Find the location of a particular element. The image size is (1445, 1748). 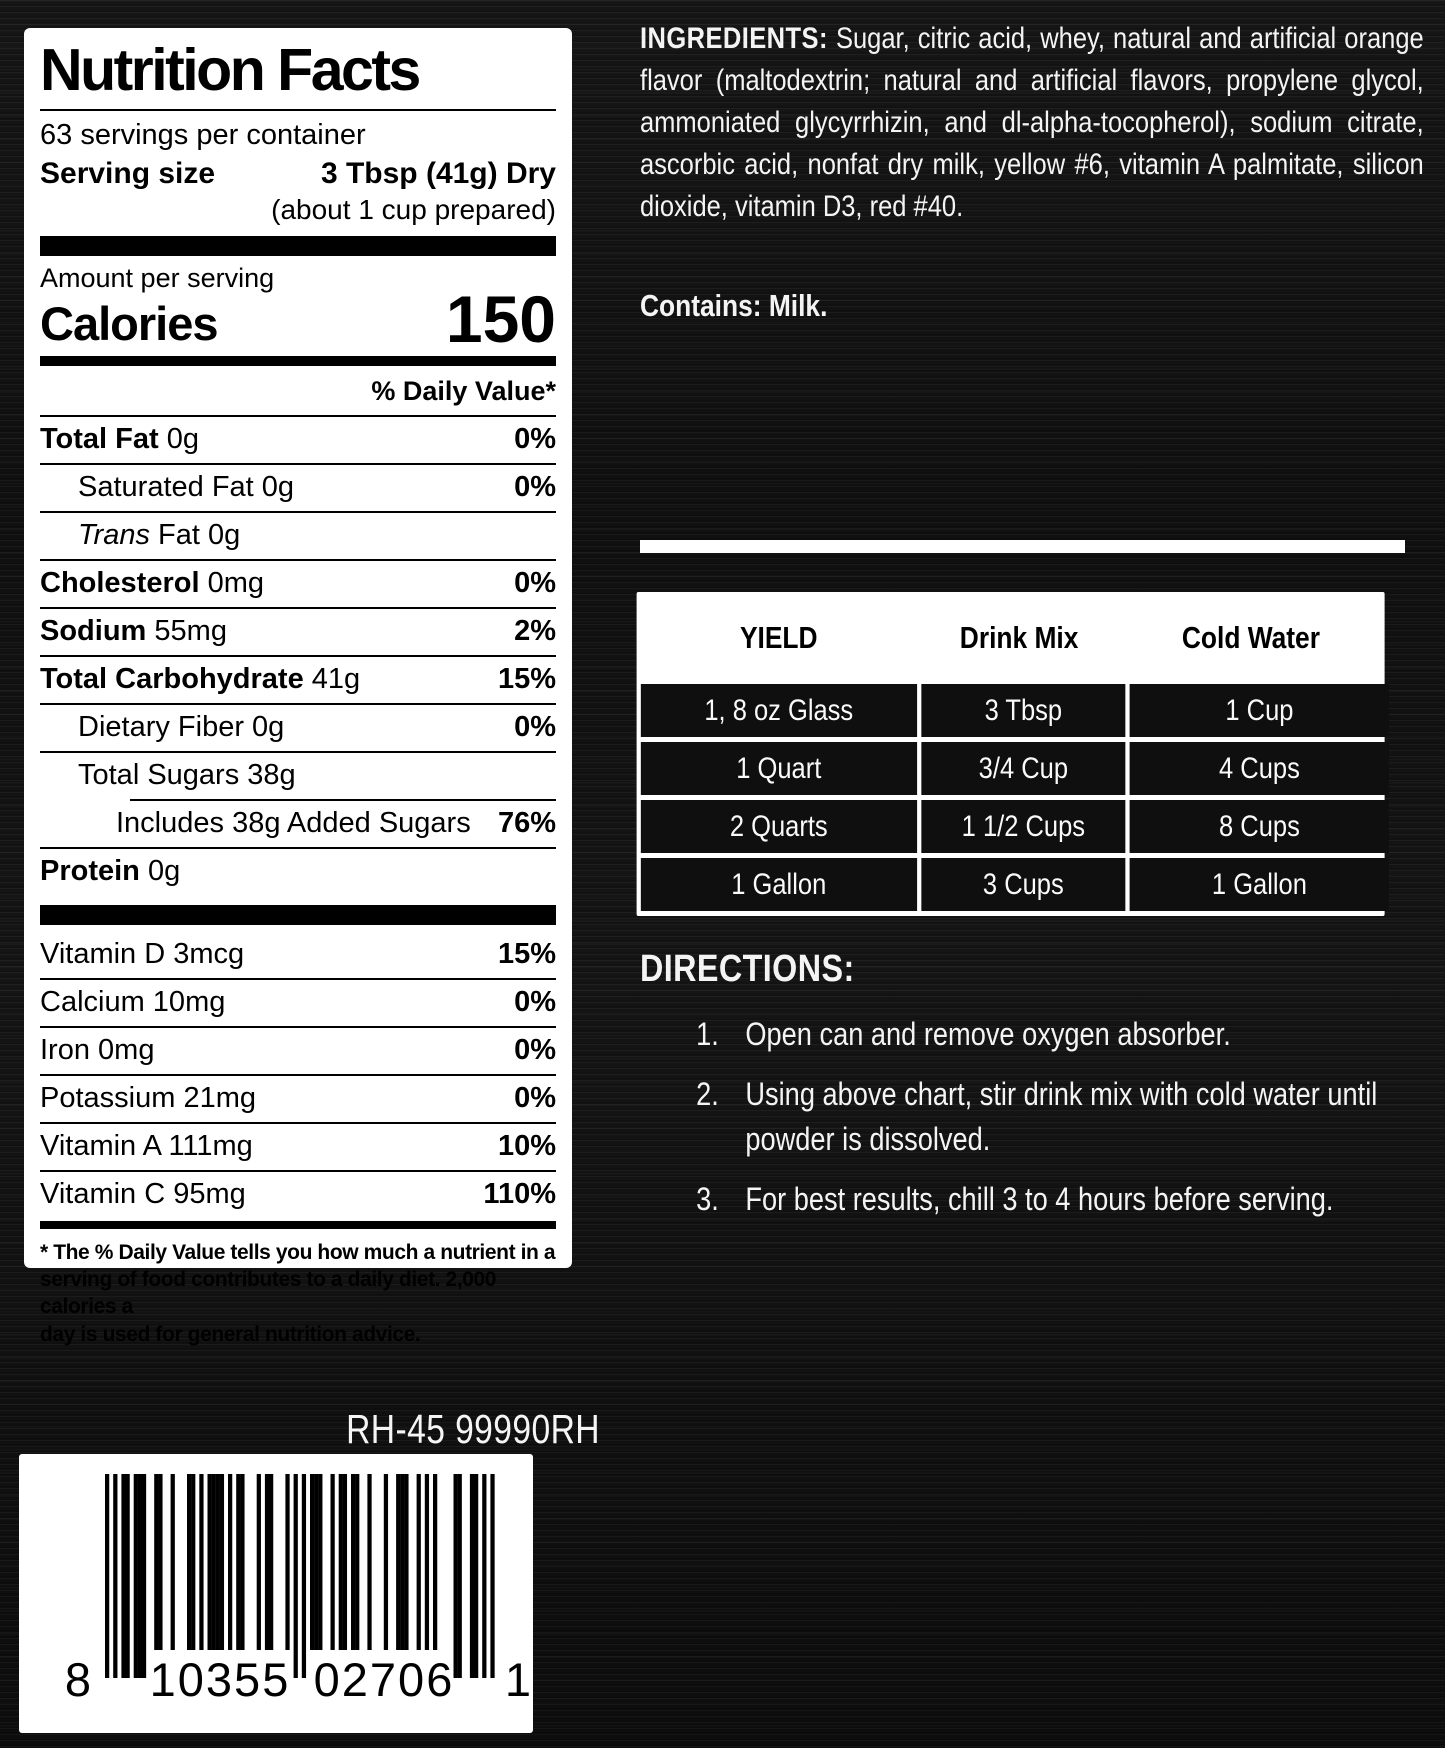

nutrient-name: Potassium 21mg is located at coordinates (148, 1097).